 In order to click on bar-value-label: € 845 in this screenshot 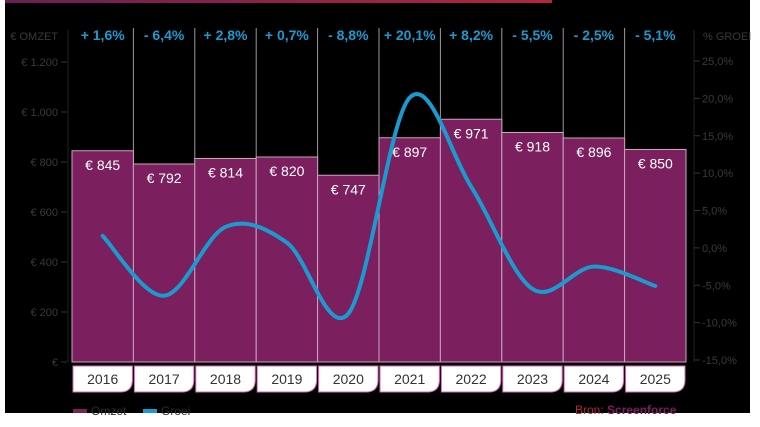, I will do `click(102, 165)`.